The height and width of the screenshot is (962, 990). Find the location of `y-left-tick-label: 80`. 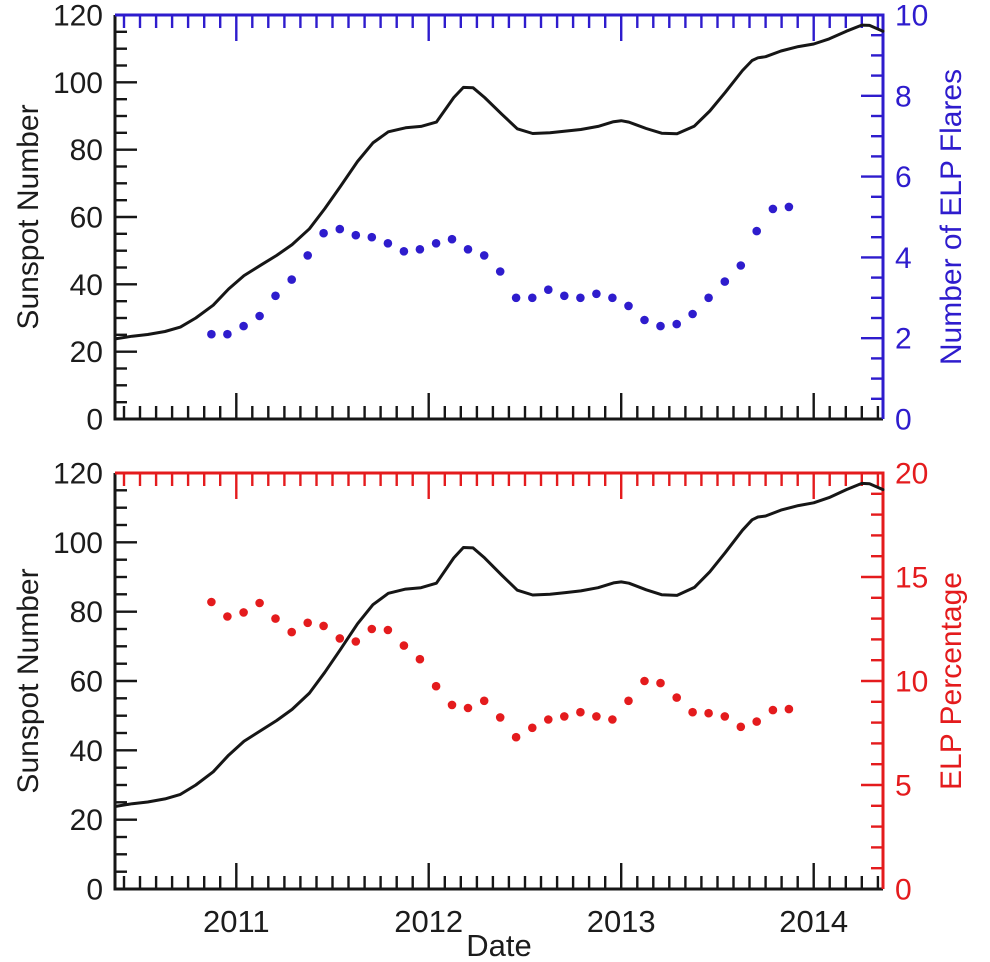

y-left-tick-label: 80 is located at coordinates (86, 150).